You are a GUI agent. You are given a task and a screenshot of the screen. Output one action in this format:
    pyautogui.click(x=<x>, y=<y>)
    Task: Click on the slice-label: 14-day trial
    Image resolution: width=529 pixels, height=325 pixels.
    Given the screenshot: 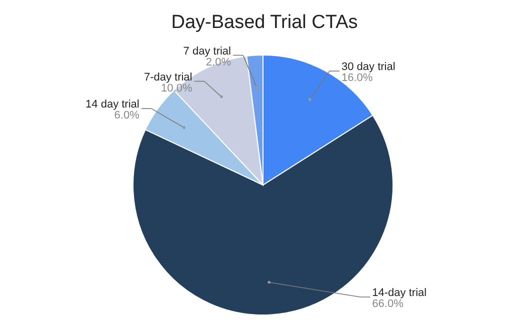 What is the action you would take?
    pyautogui.click(x=399, y=293)
    